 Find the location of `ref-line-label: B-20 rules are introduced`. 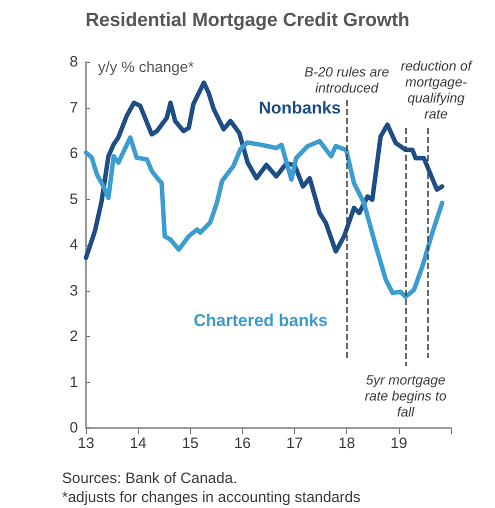

ref-line-label: B-20 rules are introduced is located at coordinates (347, 80).